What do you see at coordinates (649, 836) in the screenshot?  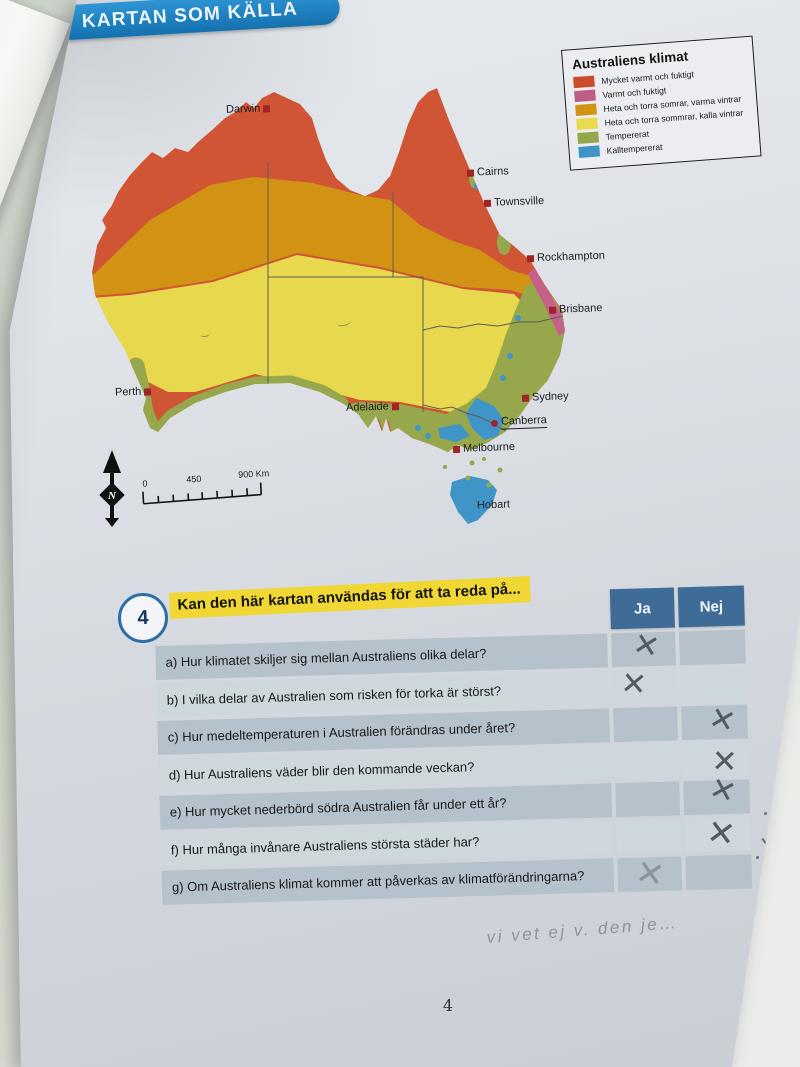 I see `answer-ja-f` at bounding box center [649, 836].